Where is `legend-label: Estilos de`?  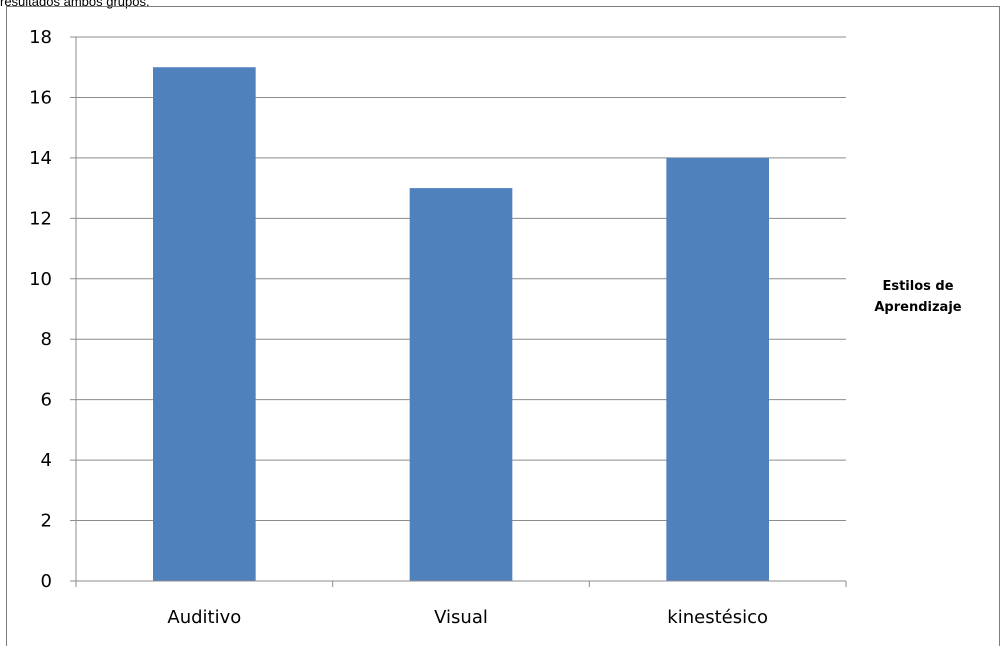 legend-label: Estilos de is located at coordinates (917, 286).